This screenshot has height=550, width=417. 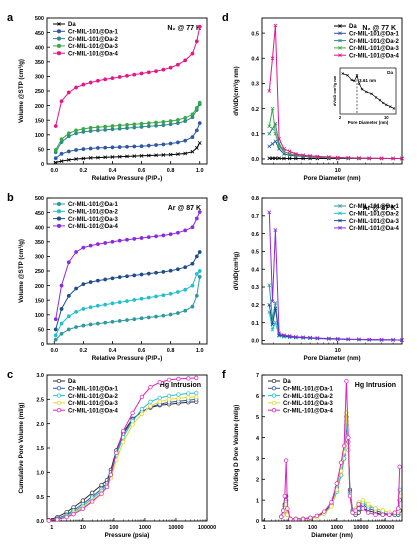 What do you see at coordinates (40, 401) in the screenshot?
I see `y-tick-label: 2.5` at bounding box center [40, 401].